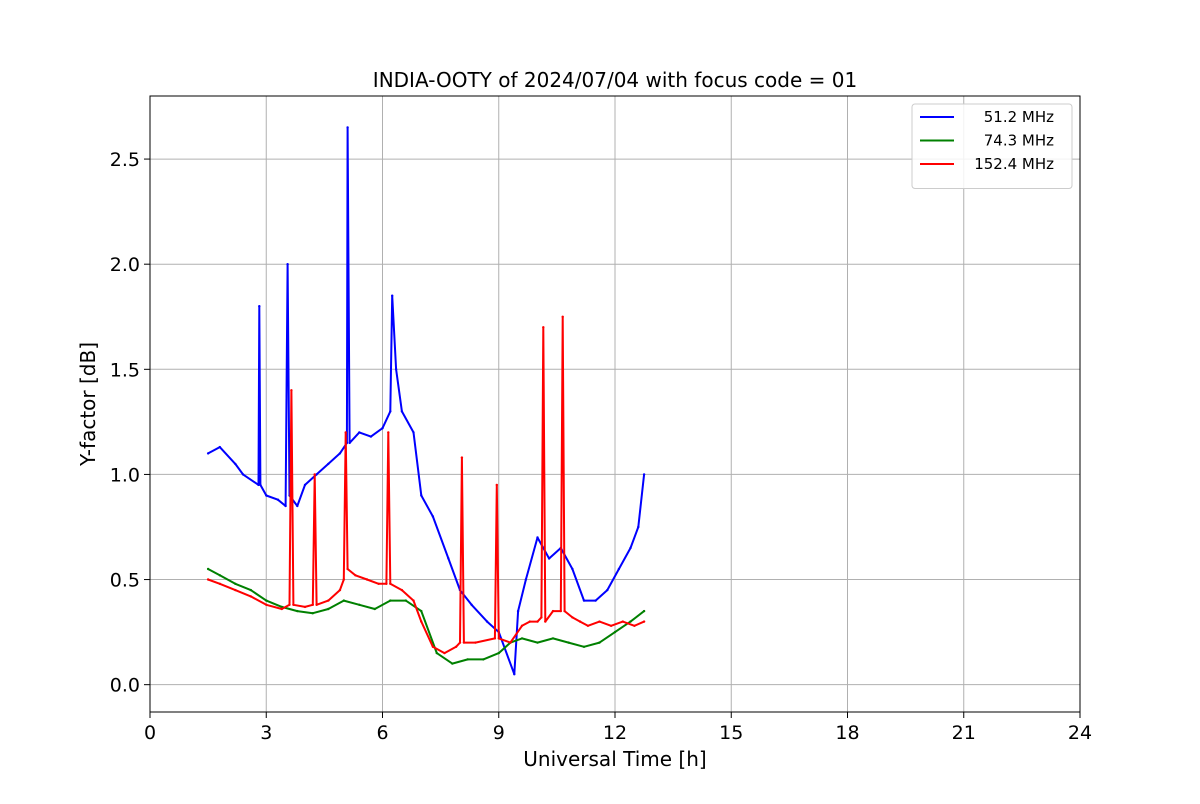 This screenshot has width=1200, height=804. What do you see at coordinates (614, 759) in the screenshot?
I see `x-axis-label: Universal Time [h]` at bounding box center [614, 759].